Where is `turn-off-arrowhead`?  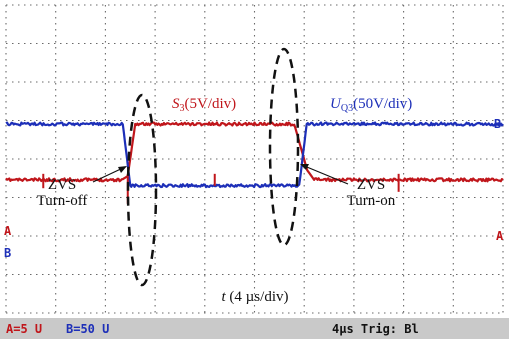 turn-off-arrowhead is located at coordinates (122, 169).